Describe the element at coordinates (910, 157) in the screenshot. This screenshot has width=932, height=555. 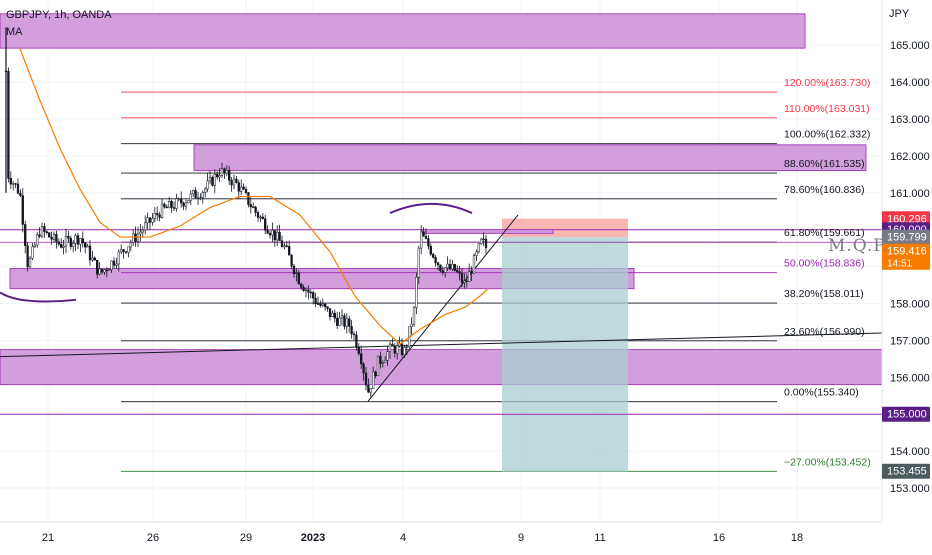
I see `y-tick-label: 162.000` at that location.